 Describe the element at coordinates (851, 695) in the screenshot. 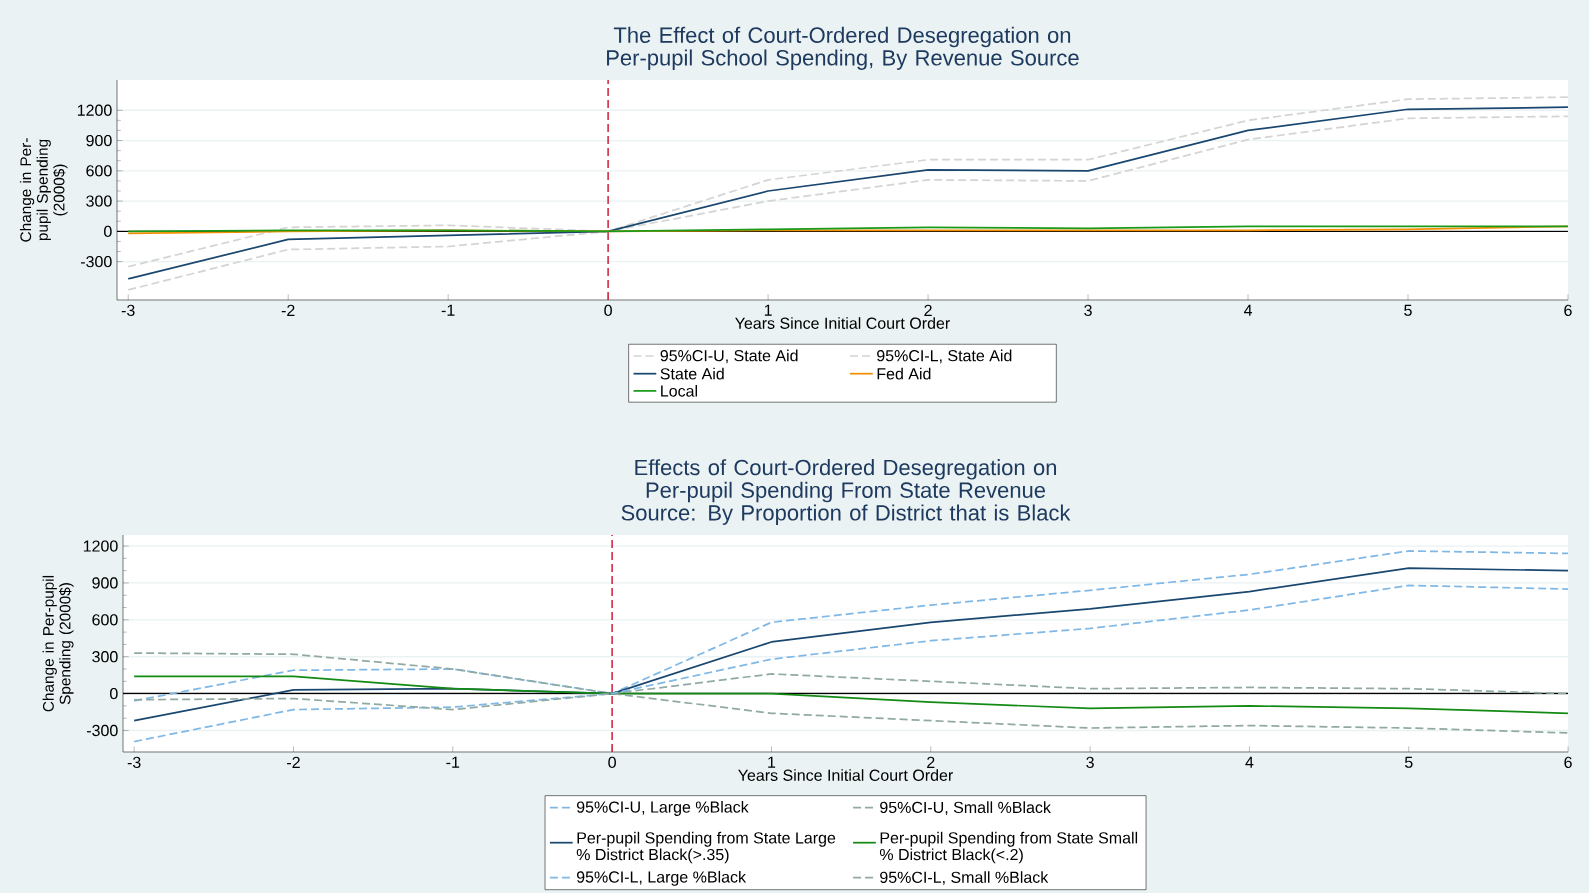

I see `line-series` at that location.